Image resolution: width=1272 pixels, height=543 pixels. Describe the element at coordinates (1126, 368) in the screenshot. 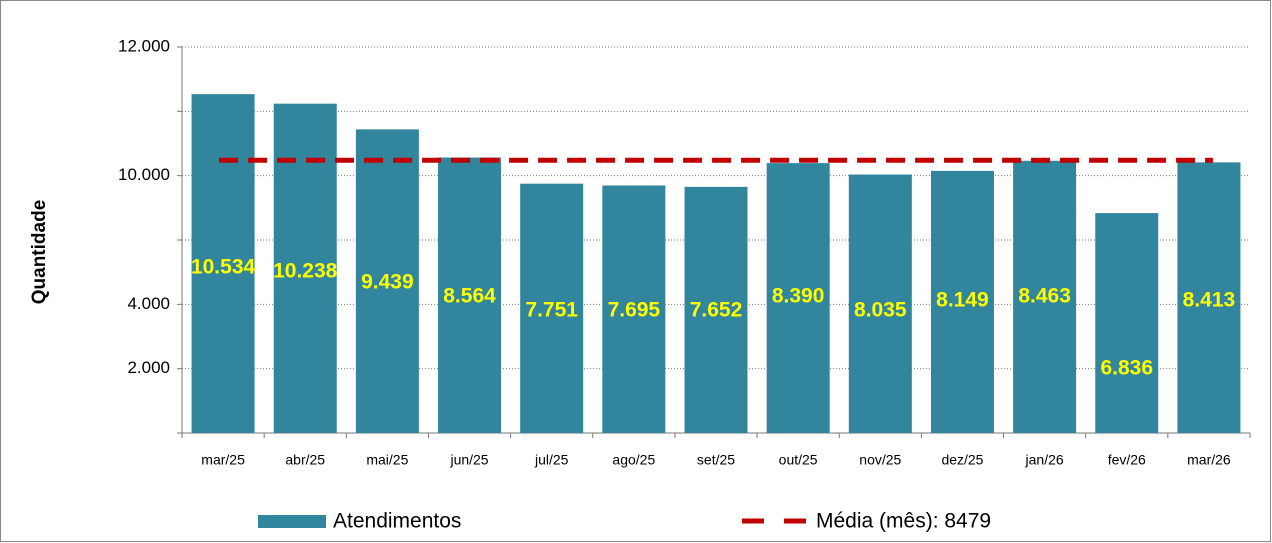

I see `data-label: 6.836` at that location.